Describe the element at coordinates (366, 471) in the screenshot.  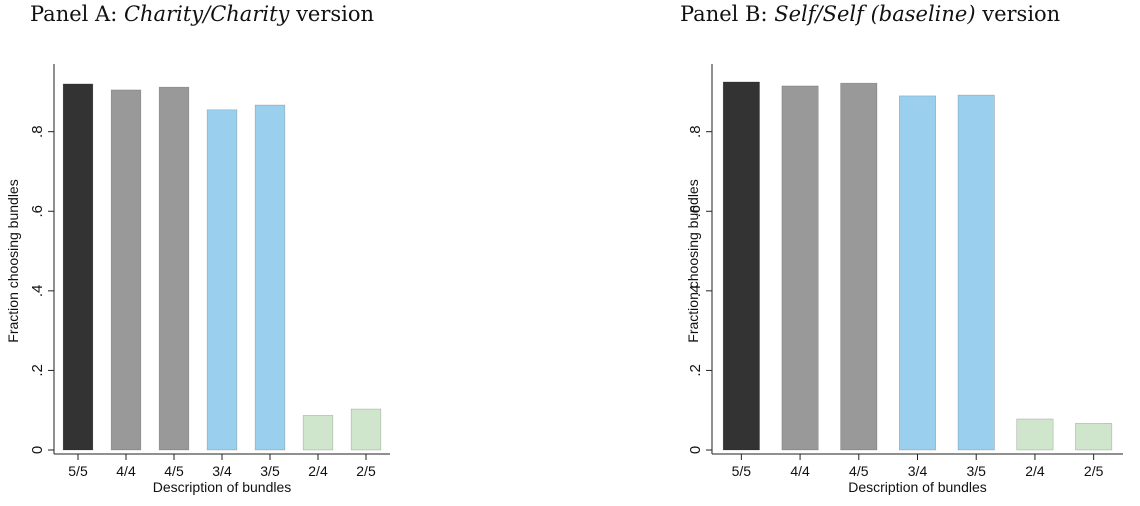
I see `panel-a-x-tick-label: 2/5` at that location.